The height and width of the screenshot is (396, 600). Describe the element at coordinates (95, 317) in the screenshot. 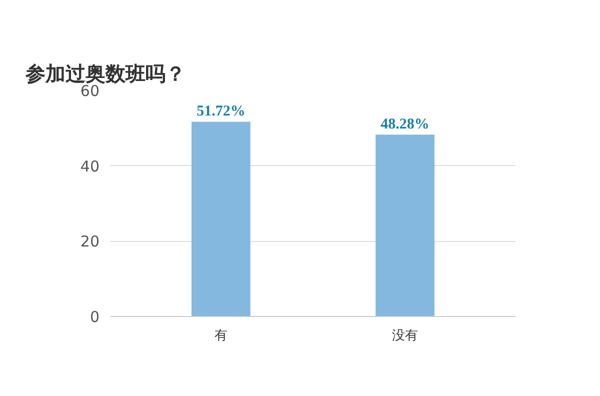

I see `y-tick-label: 0` at that location.